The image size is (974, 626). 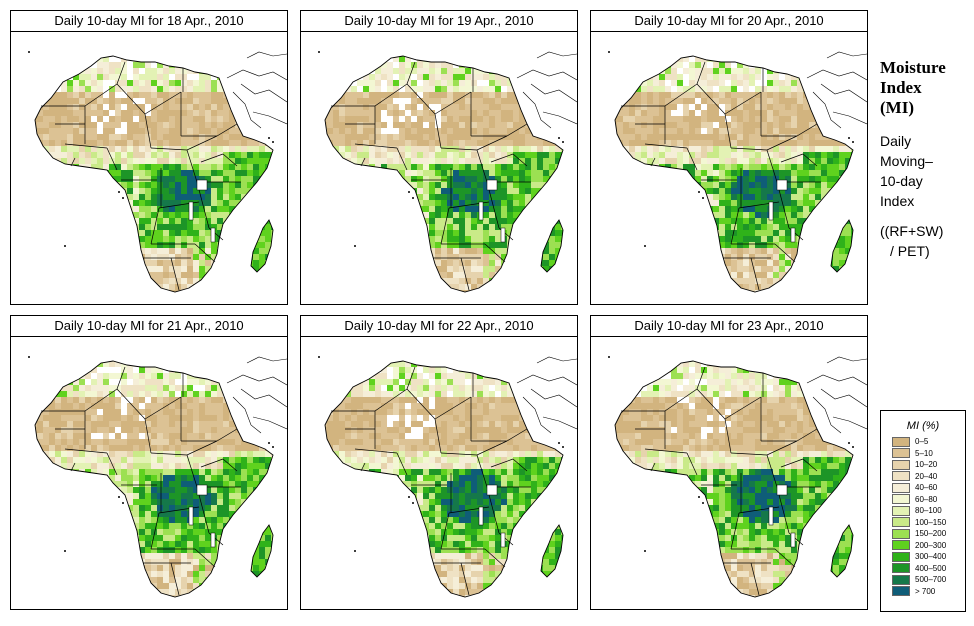 What do you see at coordinates (901, 181) in the screenshot?
I see `desc-line: 10-day` at bounding box center [901, 181].